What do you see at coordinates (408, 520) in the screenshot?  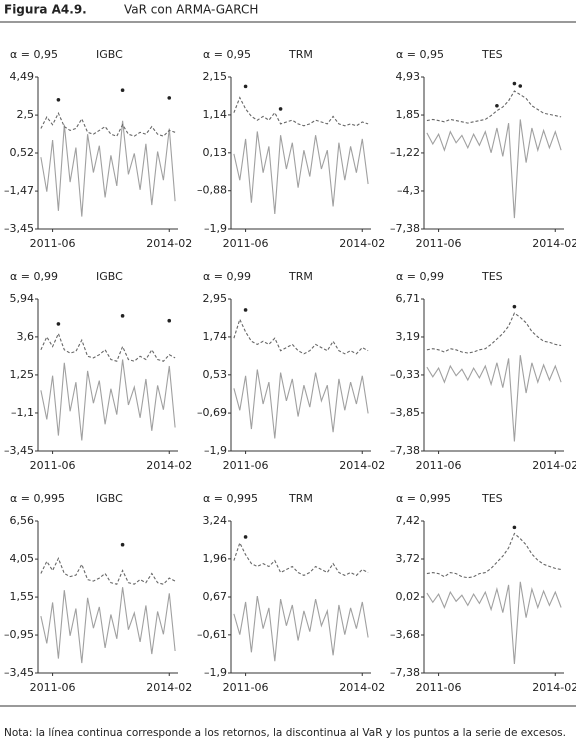 I see `y-tick-label: 7,42` at bounding box center [408, 520].